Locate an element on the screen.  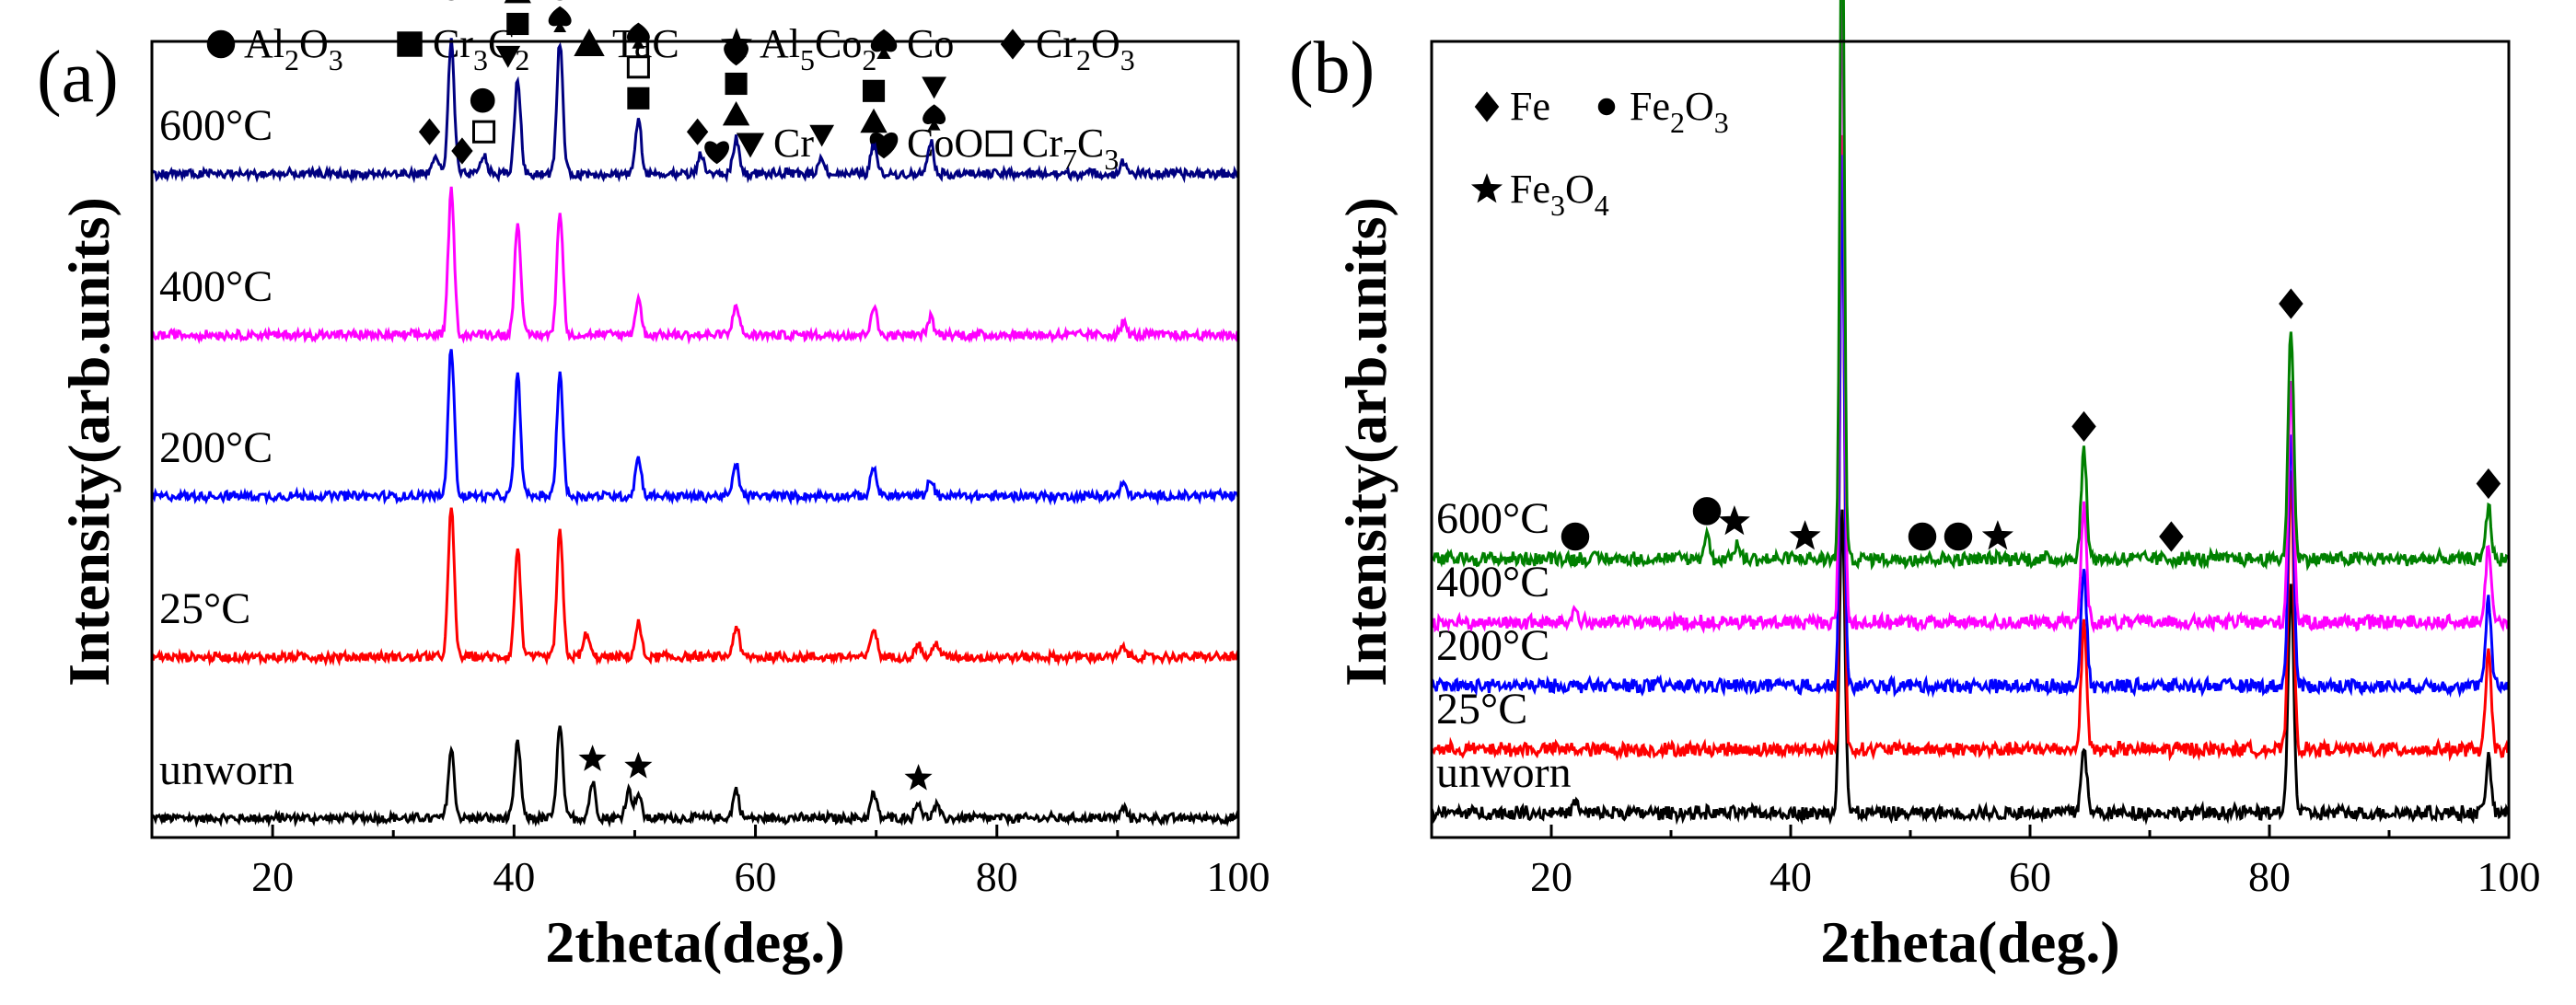
panel-b-y-axis-title: Intensity(arb.units) is located at coordinates (1365, 442).